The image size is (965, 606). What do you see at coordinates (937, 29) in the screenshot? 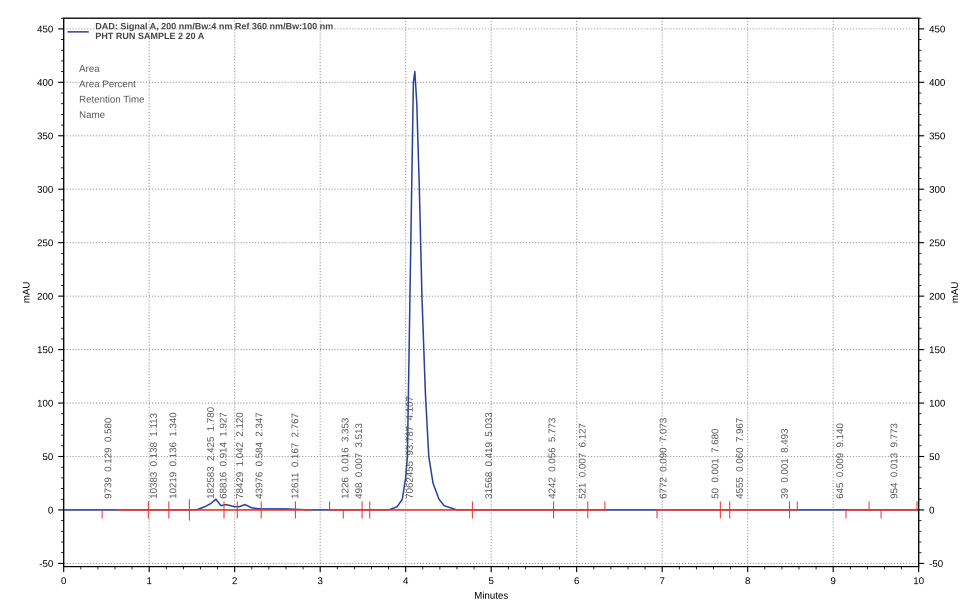
I see `y2-tick-label: 450` at bounding box center [937, 29].